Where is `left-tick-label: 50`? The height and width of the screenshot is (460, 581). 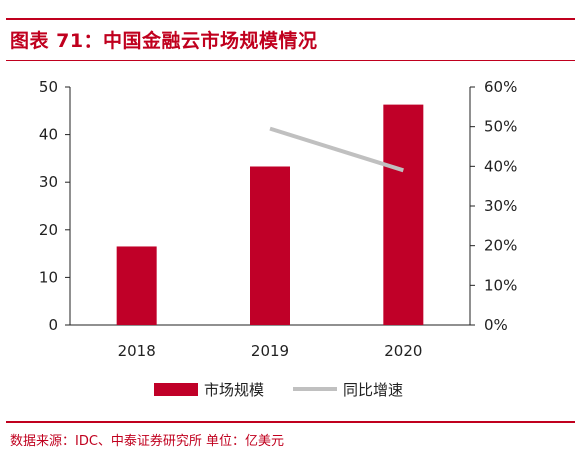
left-tick-label: 50 is located at coordinates (48, 87).